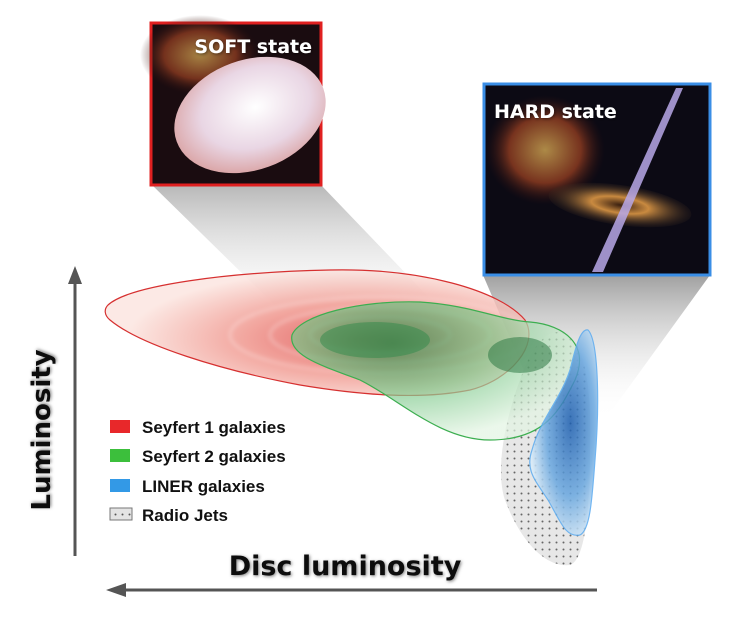 The image size is (750, 619). I want to click on accretion-disc-hard, so click(620, 205).